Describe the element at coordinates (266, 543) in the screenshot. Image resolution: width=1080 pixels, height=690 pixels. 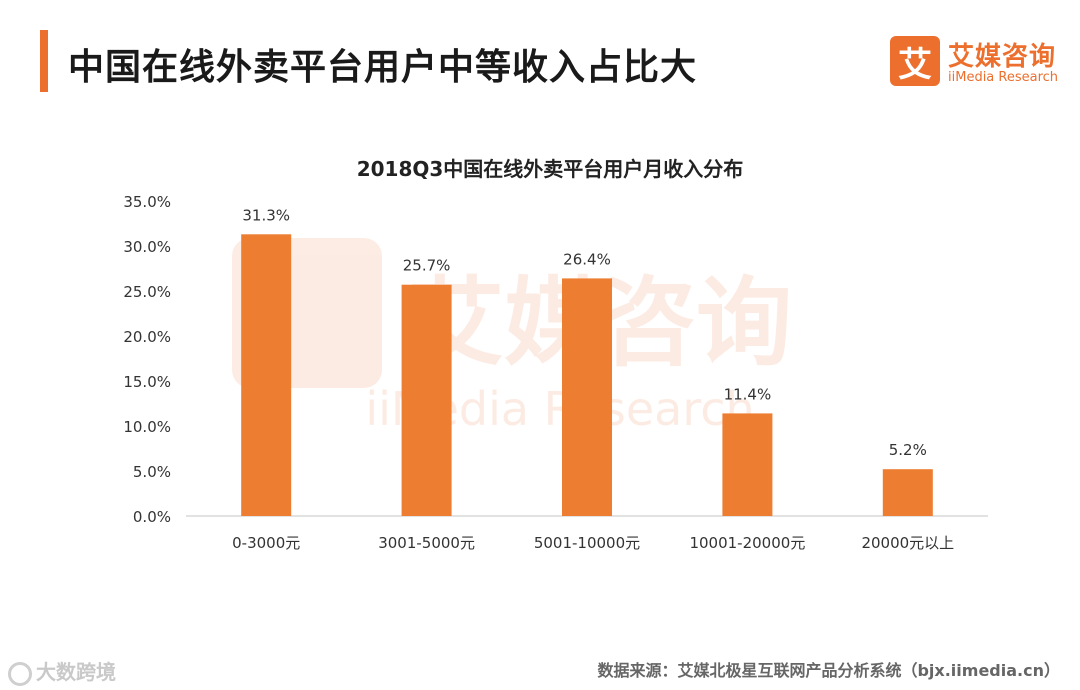
I see `x-tick-label: 0-3000元` at that location.